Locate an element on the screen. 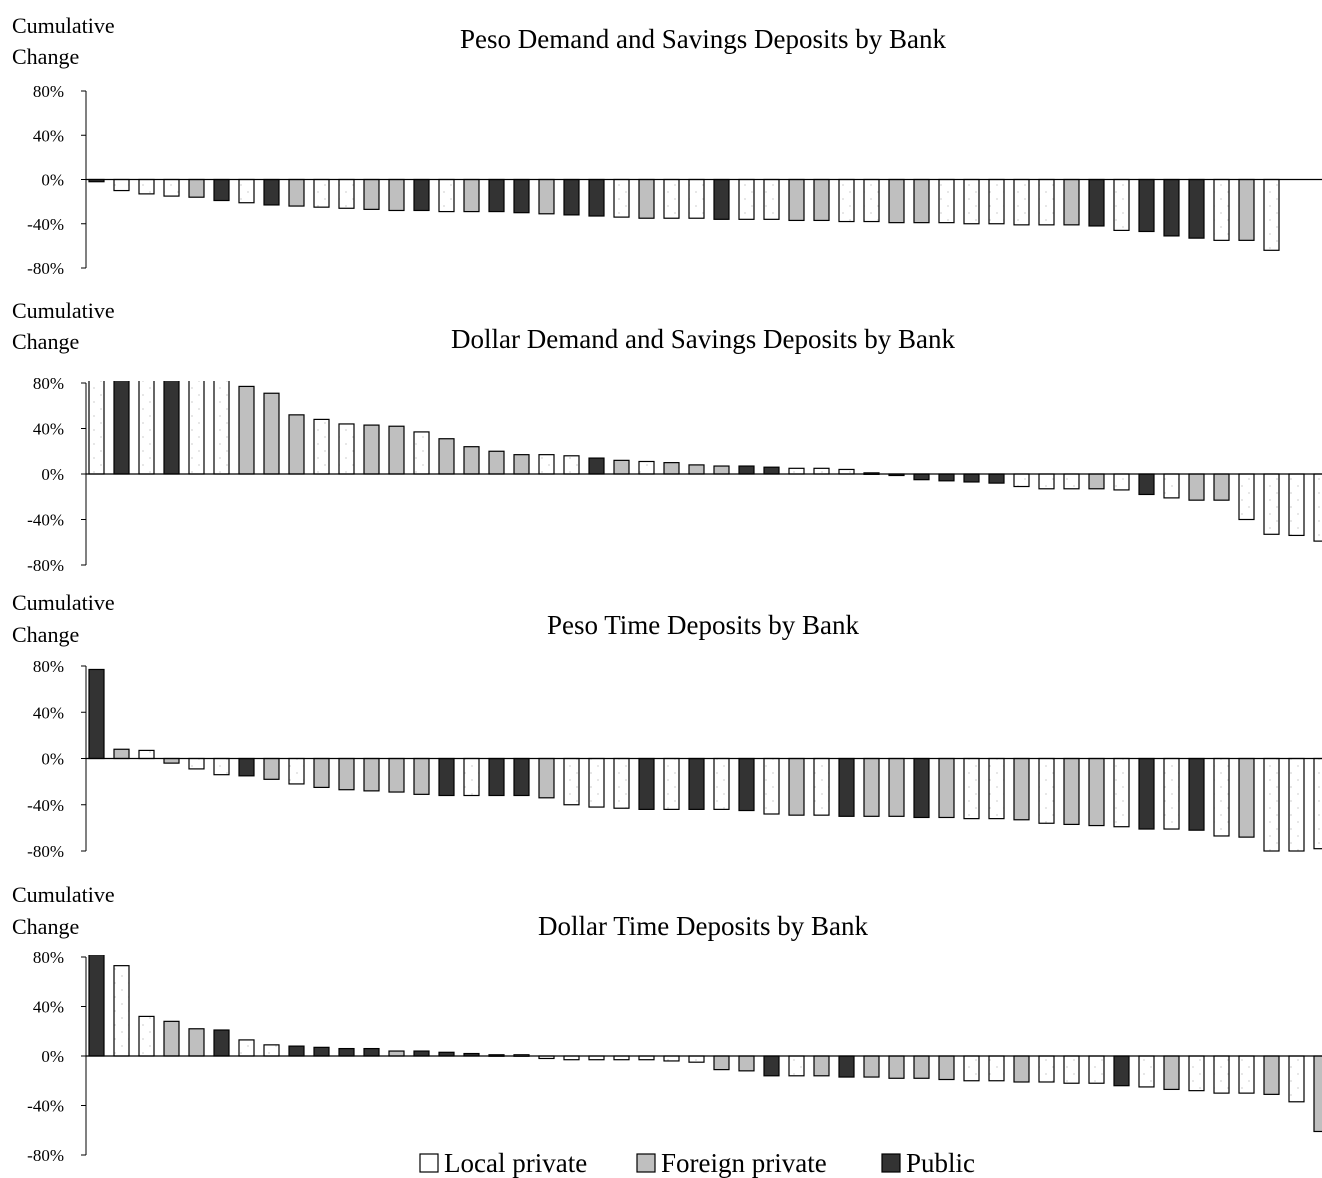 The image size is (1322, 1178). legend: Local private Foreign private Public is located at coordinates (697, 1163).